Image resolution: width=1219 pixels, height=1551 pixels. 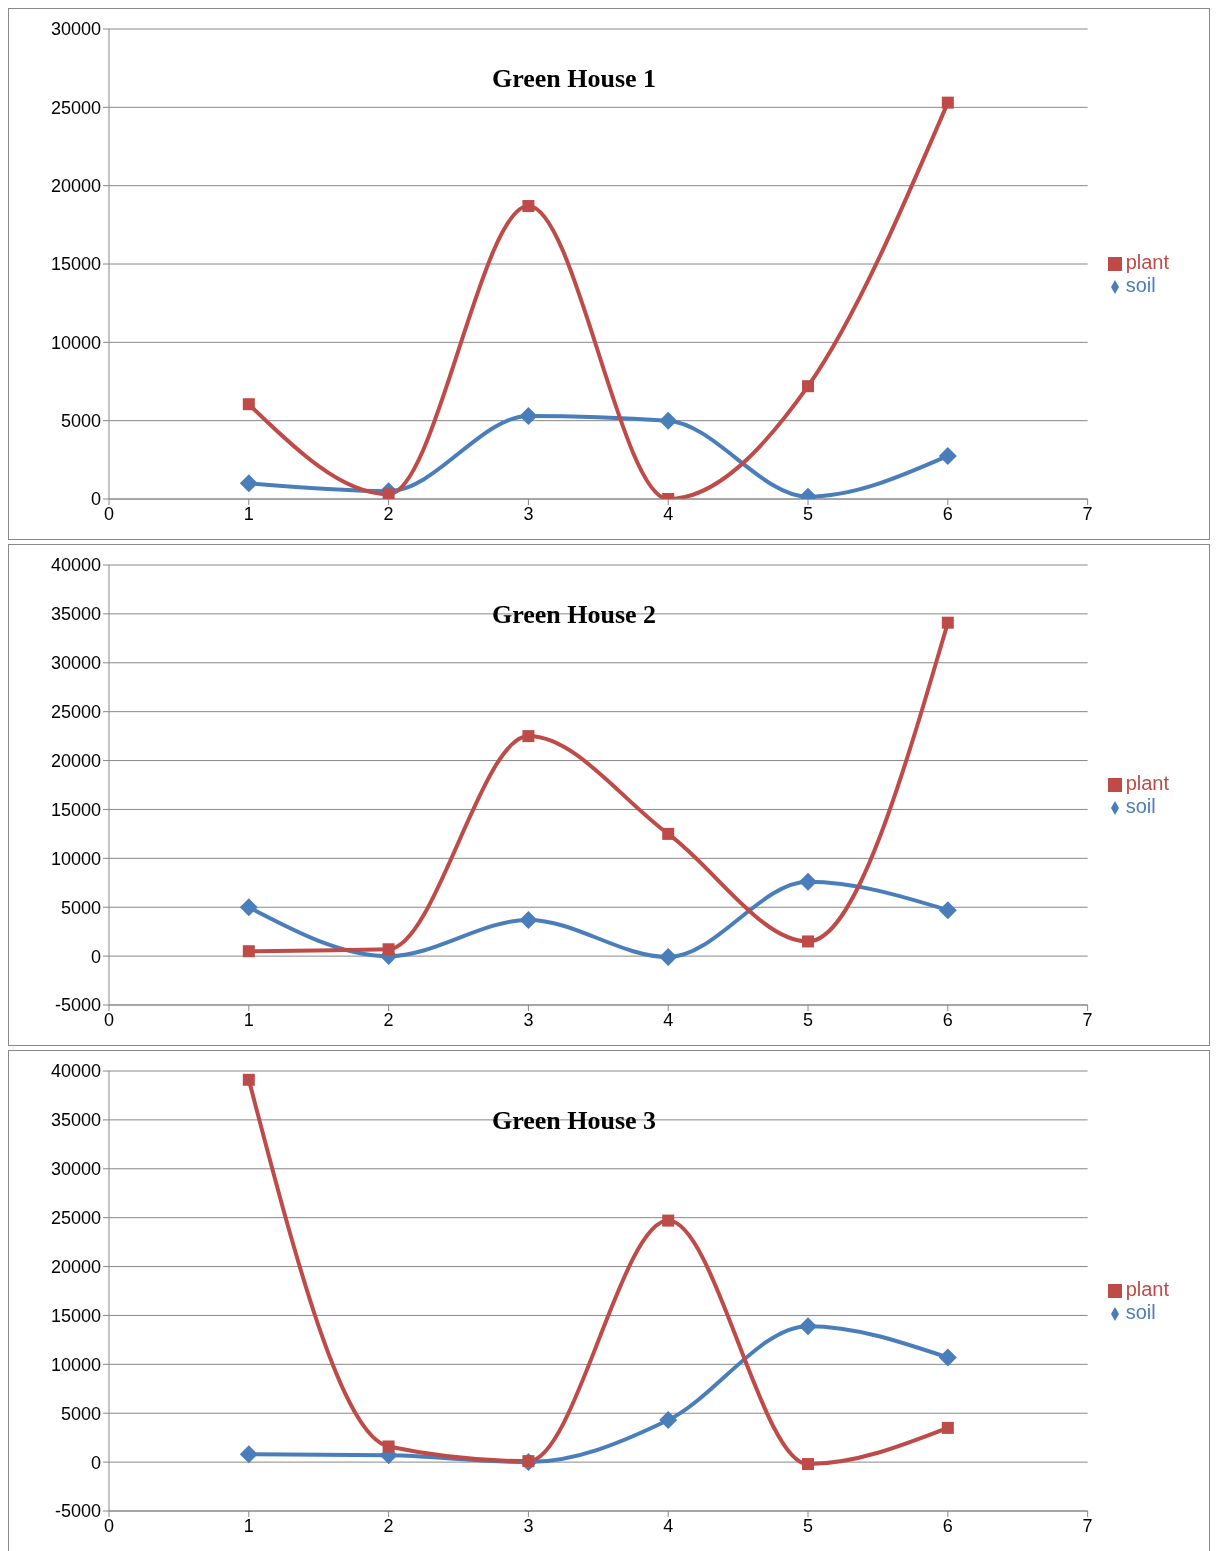 I want to click on text: Green House 2, so click(x=574, y=615).